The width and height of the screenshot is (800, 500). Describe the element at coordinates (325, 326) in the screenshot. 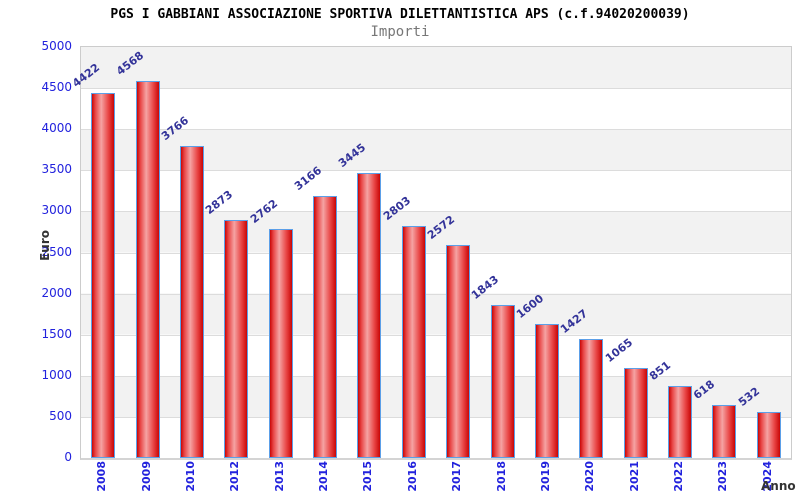

I see `bar-2014` at that location.